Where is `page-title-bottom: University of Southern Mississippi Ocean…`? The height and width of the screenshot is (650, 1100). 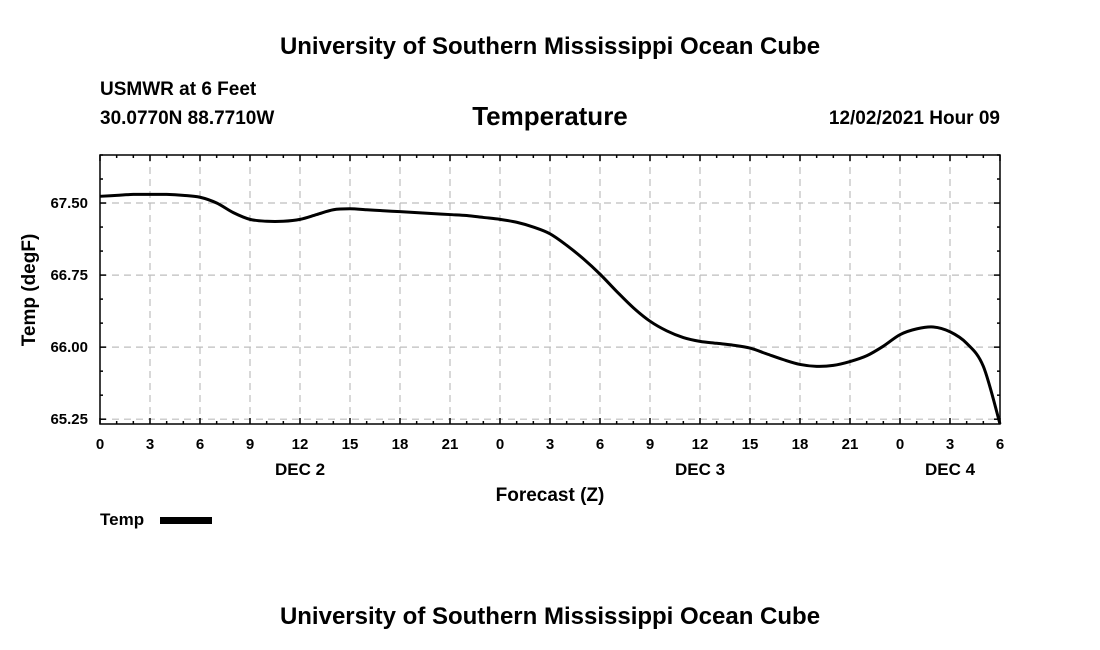
page-title-bottom: University of Southern Mississippi Ocean… is located at coordinates (550, 616).